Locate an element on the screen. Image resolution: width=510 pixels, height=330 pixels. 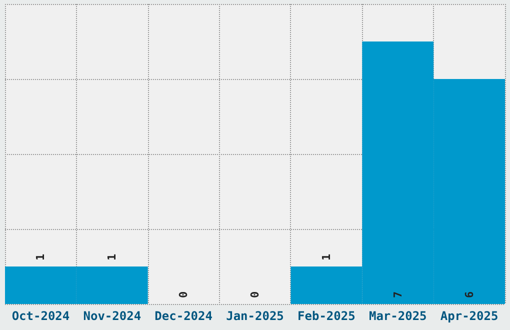
data-label: 6 is located at coordinates (469, 294).